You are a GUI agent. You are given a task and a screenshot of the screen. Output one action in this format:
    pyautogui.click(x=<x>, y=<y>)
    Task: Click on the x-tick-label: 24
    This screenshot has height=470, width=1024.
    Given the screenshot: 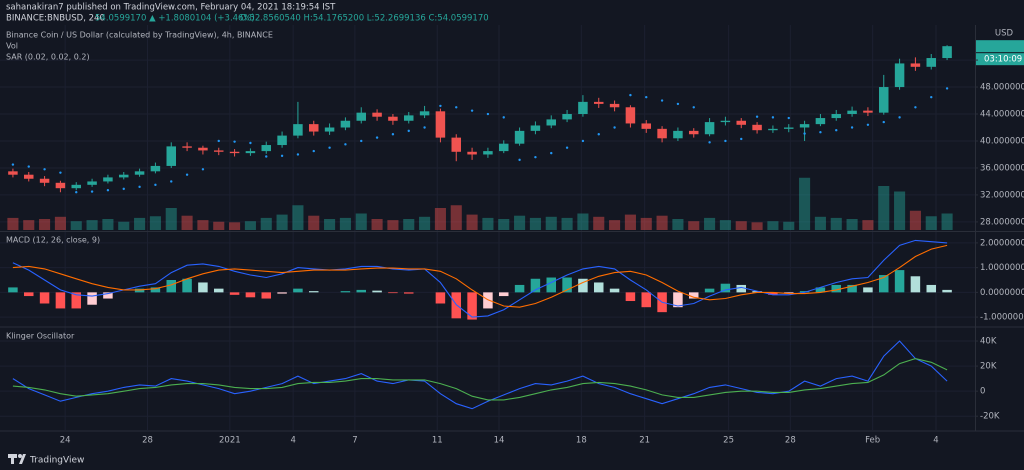 What is the action you would take?
    pyautogui.click(x=65, y=441)
    